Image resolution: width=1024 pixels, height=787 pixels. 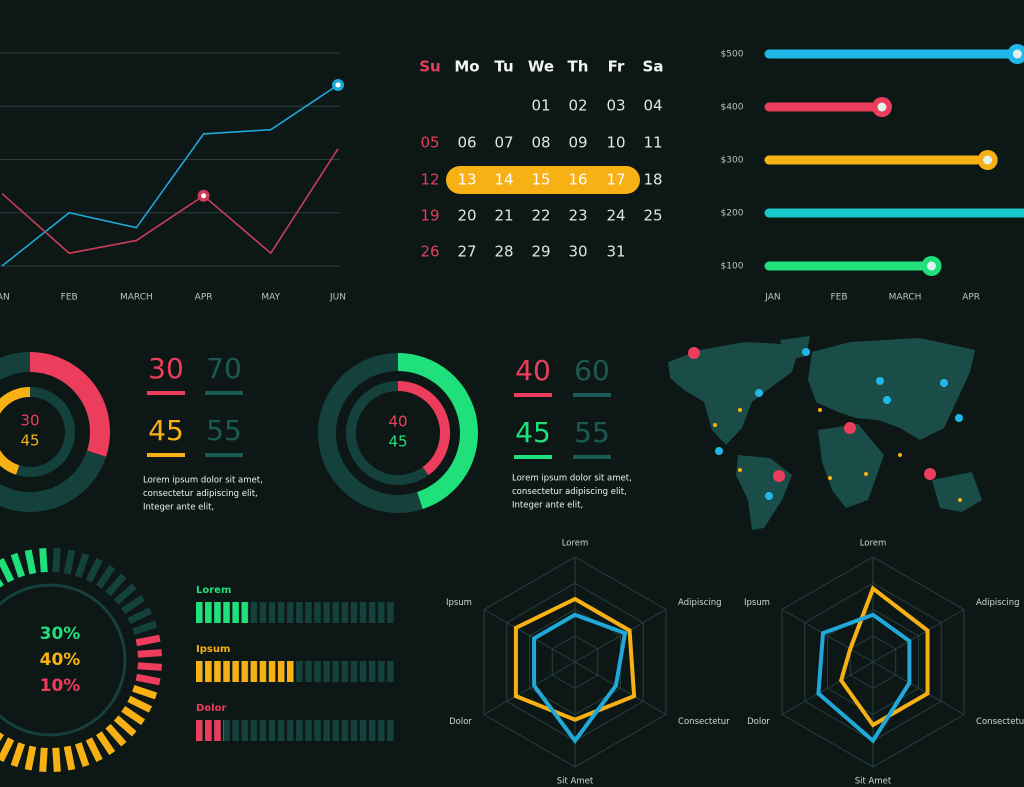 What do you see at coordinates (543, 180) in the screenshot?
I see `calendar-highlight` at bounding box center [543, 180].